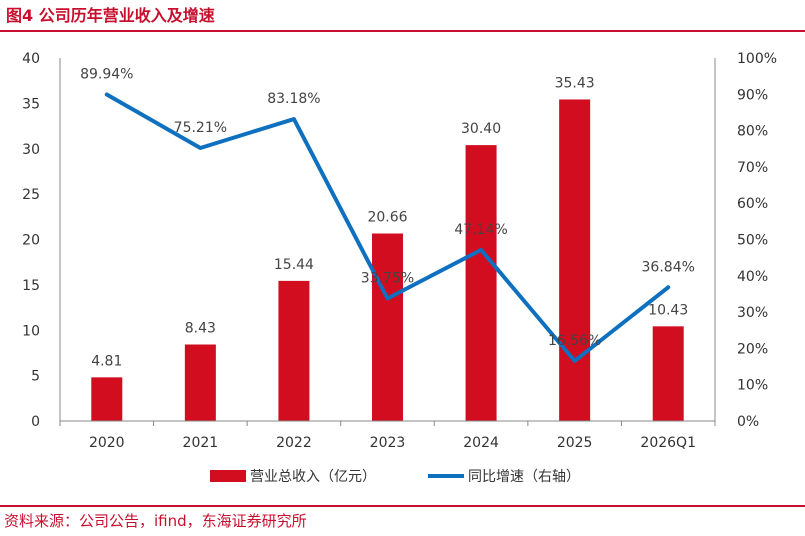 The height and width of the screenshot is (536, 805). Describe the element at coordinates (575, 443) in the screenshot. I see `x-tick-label: 2025` at that location.